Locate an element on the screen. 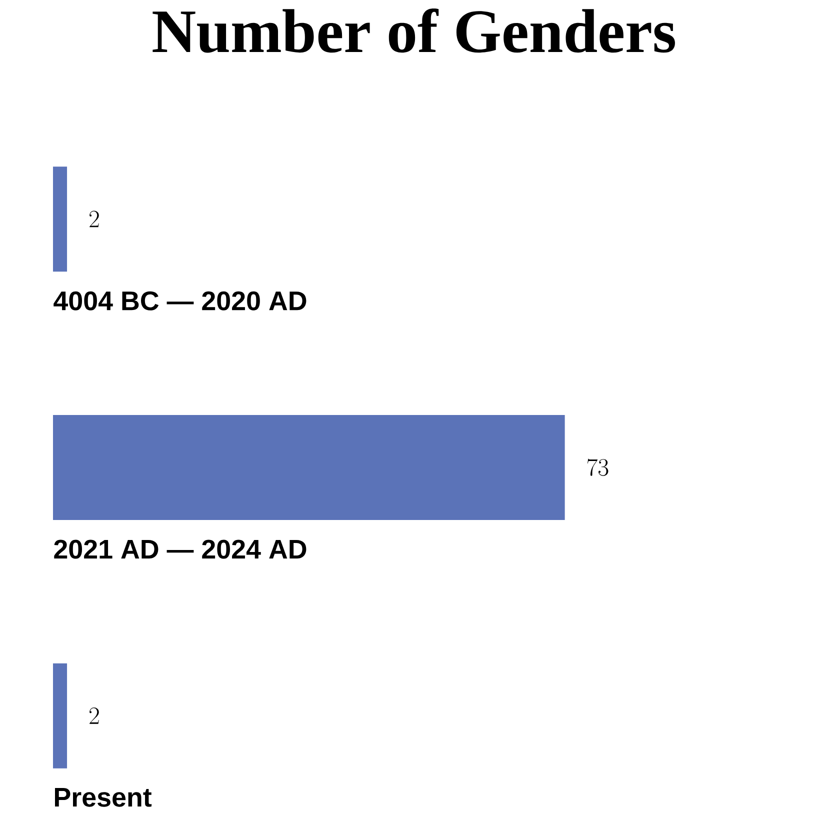  data-label: 73 is located at coordinates (597, 467).